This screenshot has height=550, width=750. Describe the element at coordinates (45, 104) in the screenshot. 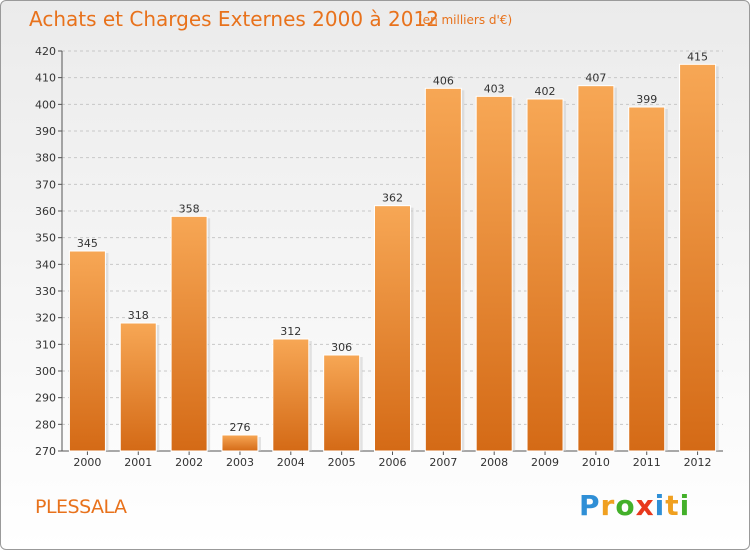

I see `y-tick-label: 400` at that location.